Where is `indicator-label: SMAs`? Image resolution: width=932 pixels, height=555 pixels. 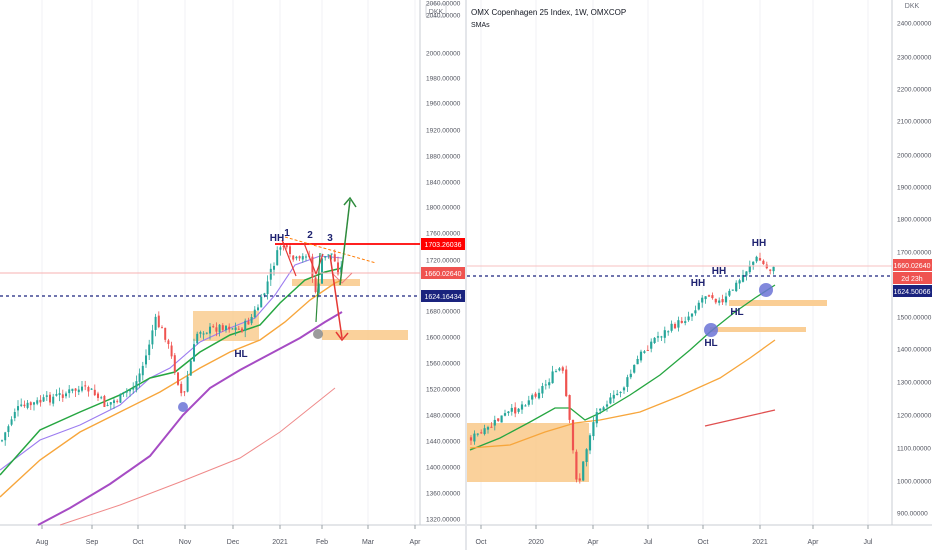 indicator-label: SMAs is located at coordinates (480, 25).